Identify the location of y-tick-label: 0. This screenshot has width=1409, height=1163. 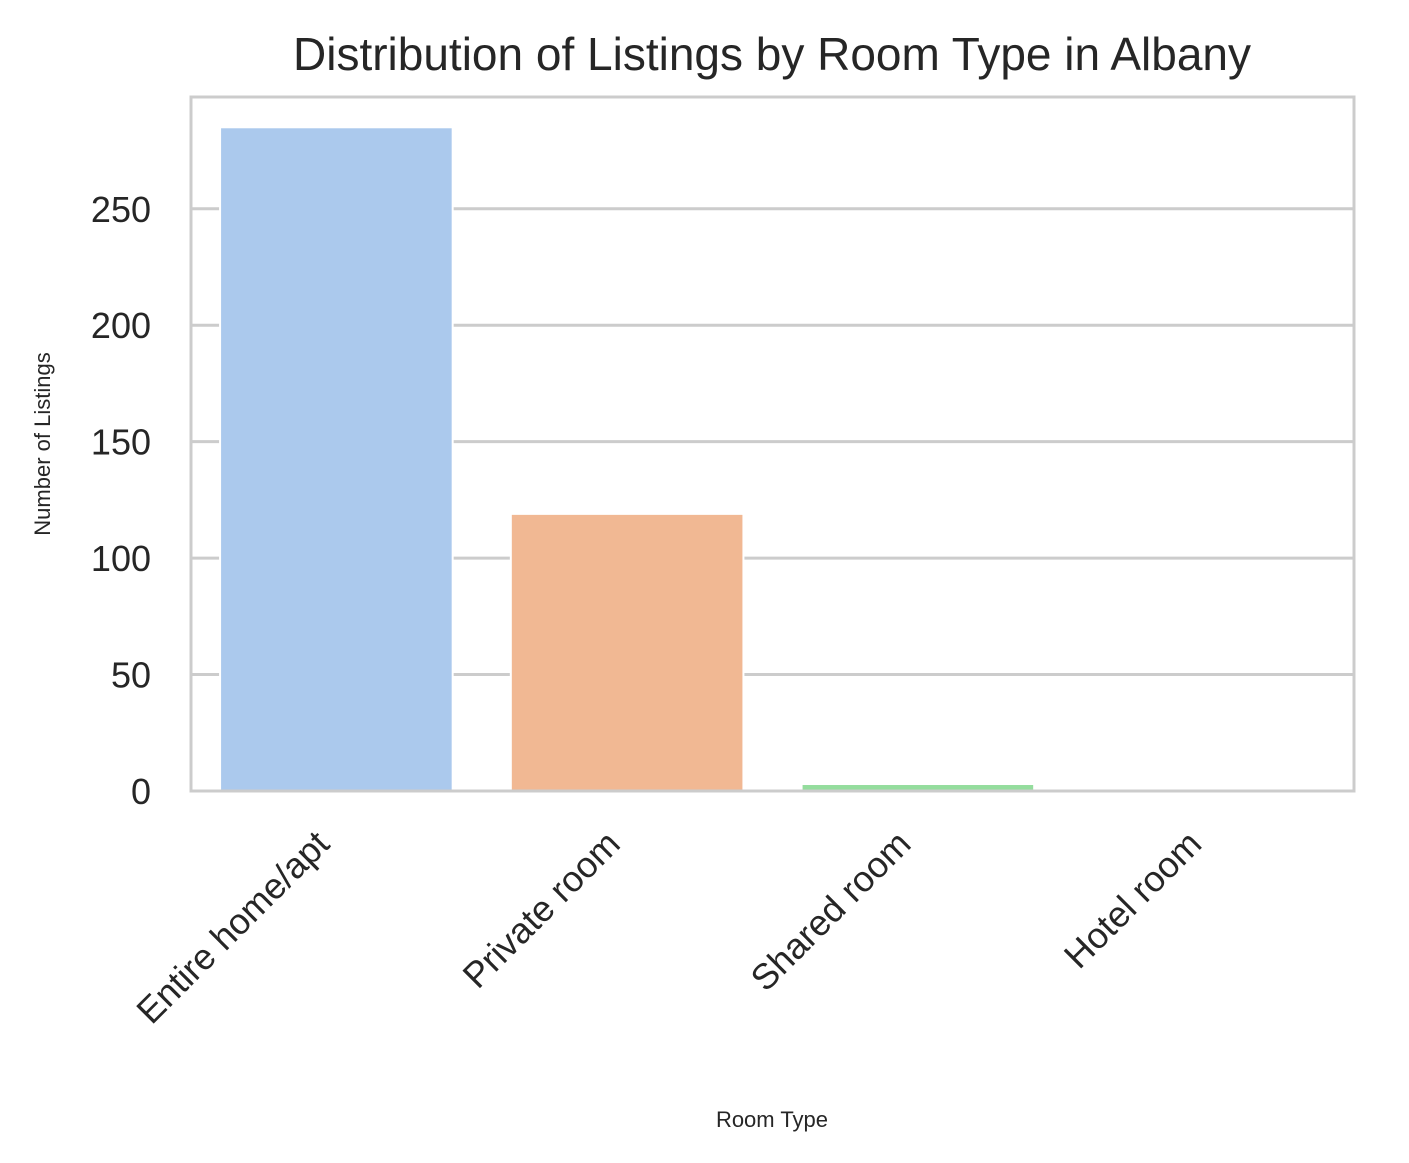
(141, 791).